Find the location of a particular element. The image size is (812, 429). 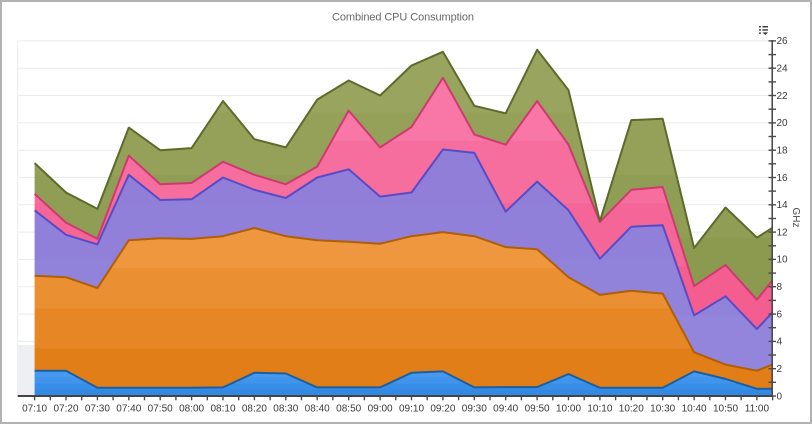

svg-text: 10:20 is located at coordinates (631, 409).